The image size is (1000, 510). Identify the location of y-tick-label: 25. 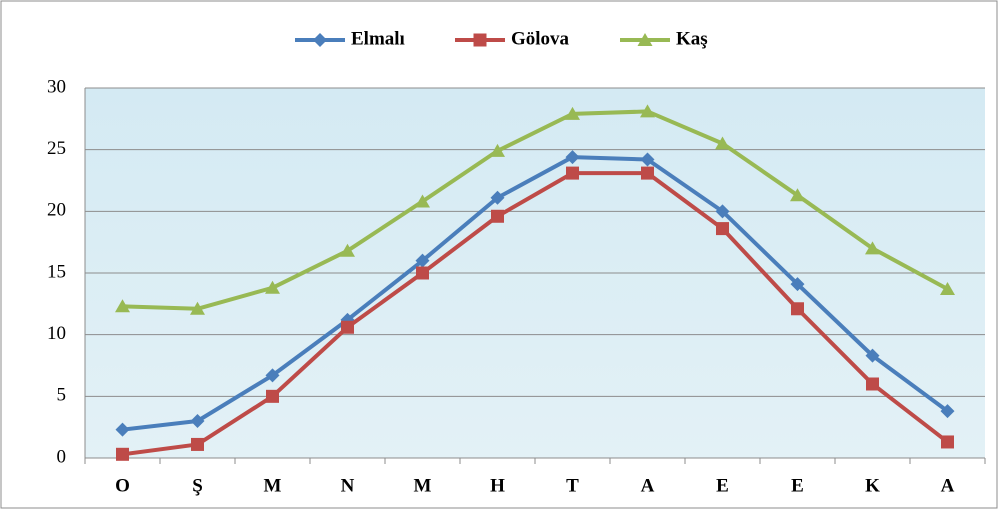
(56, 148).